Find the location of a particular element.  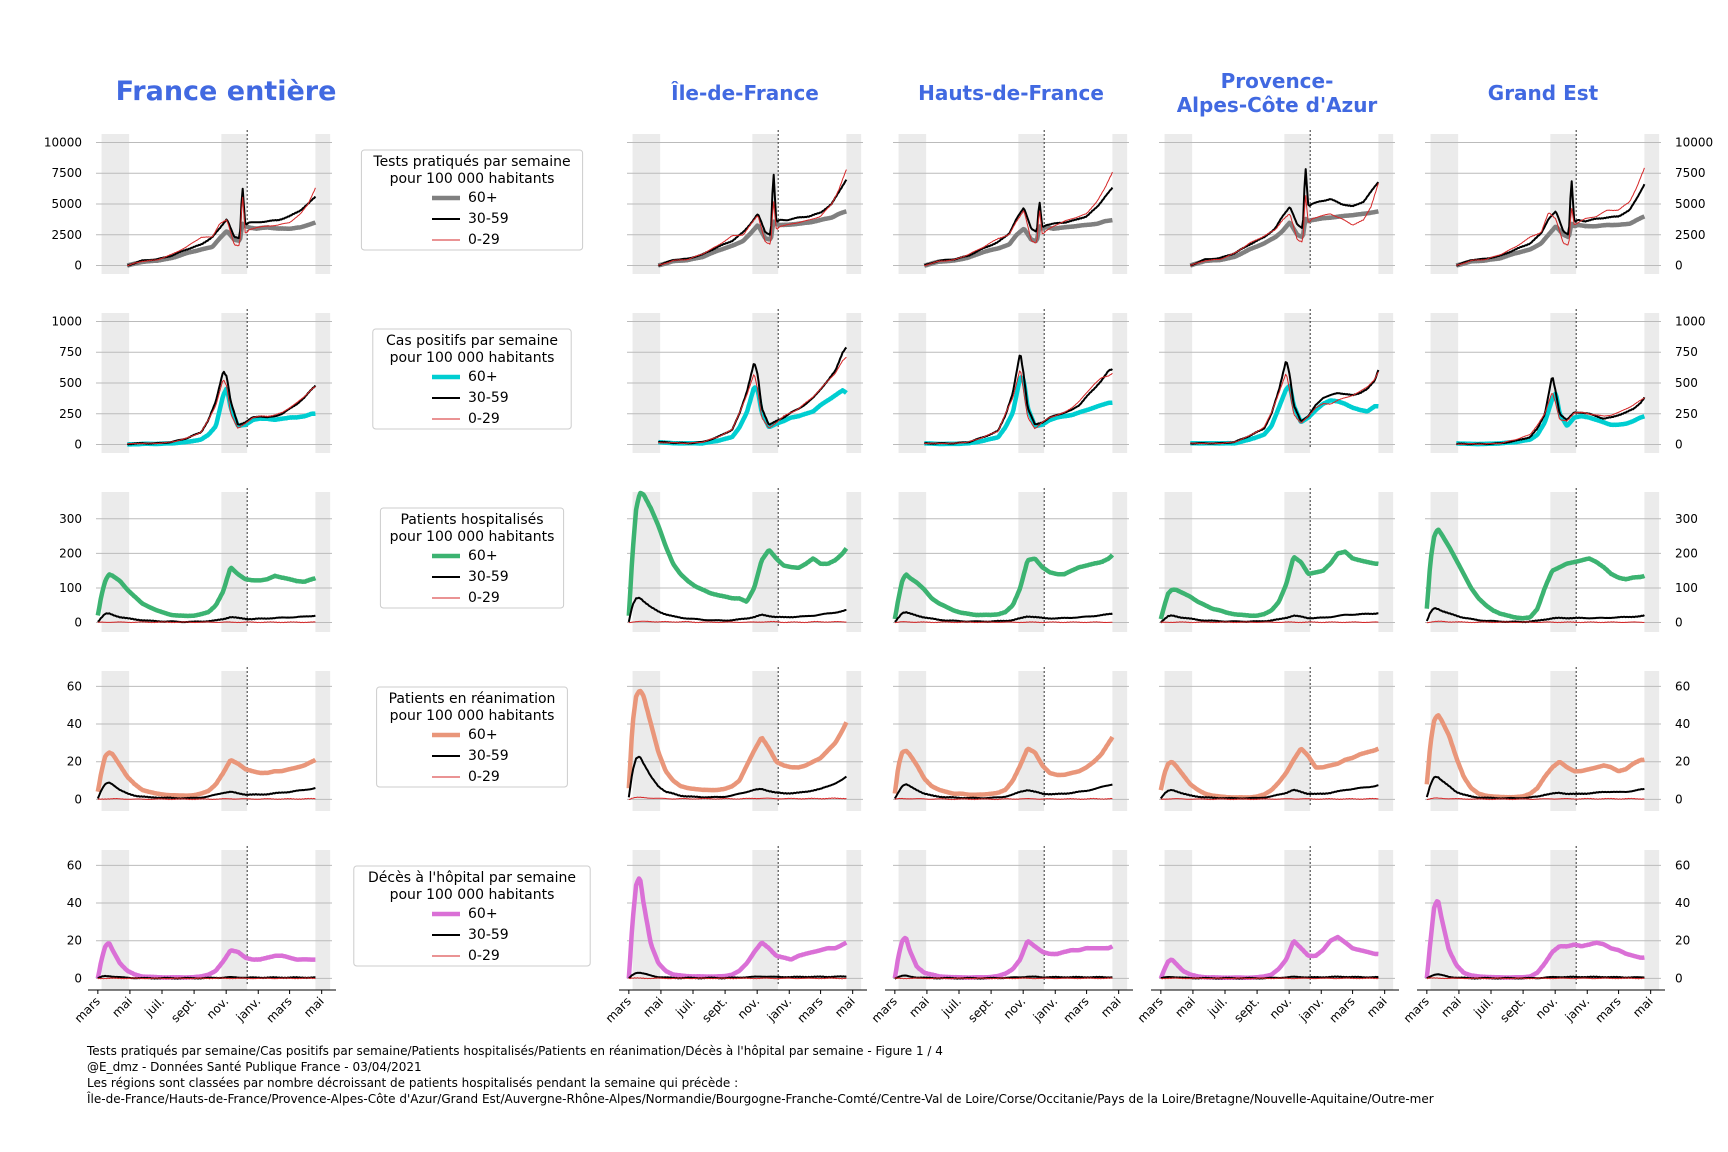

panel-r2-c2 is located at coordinates (1010, 560).